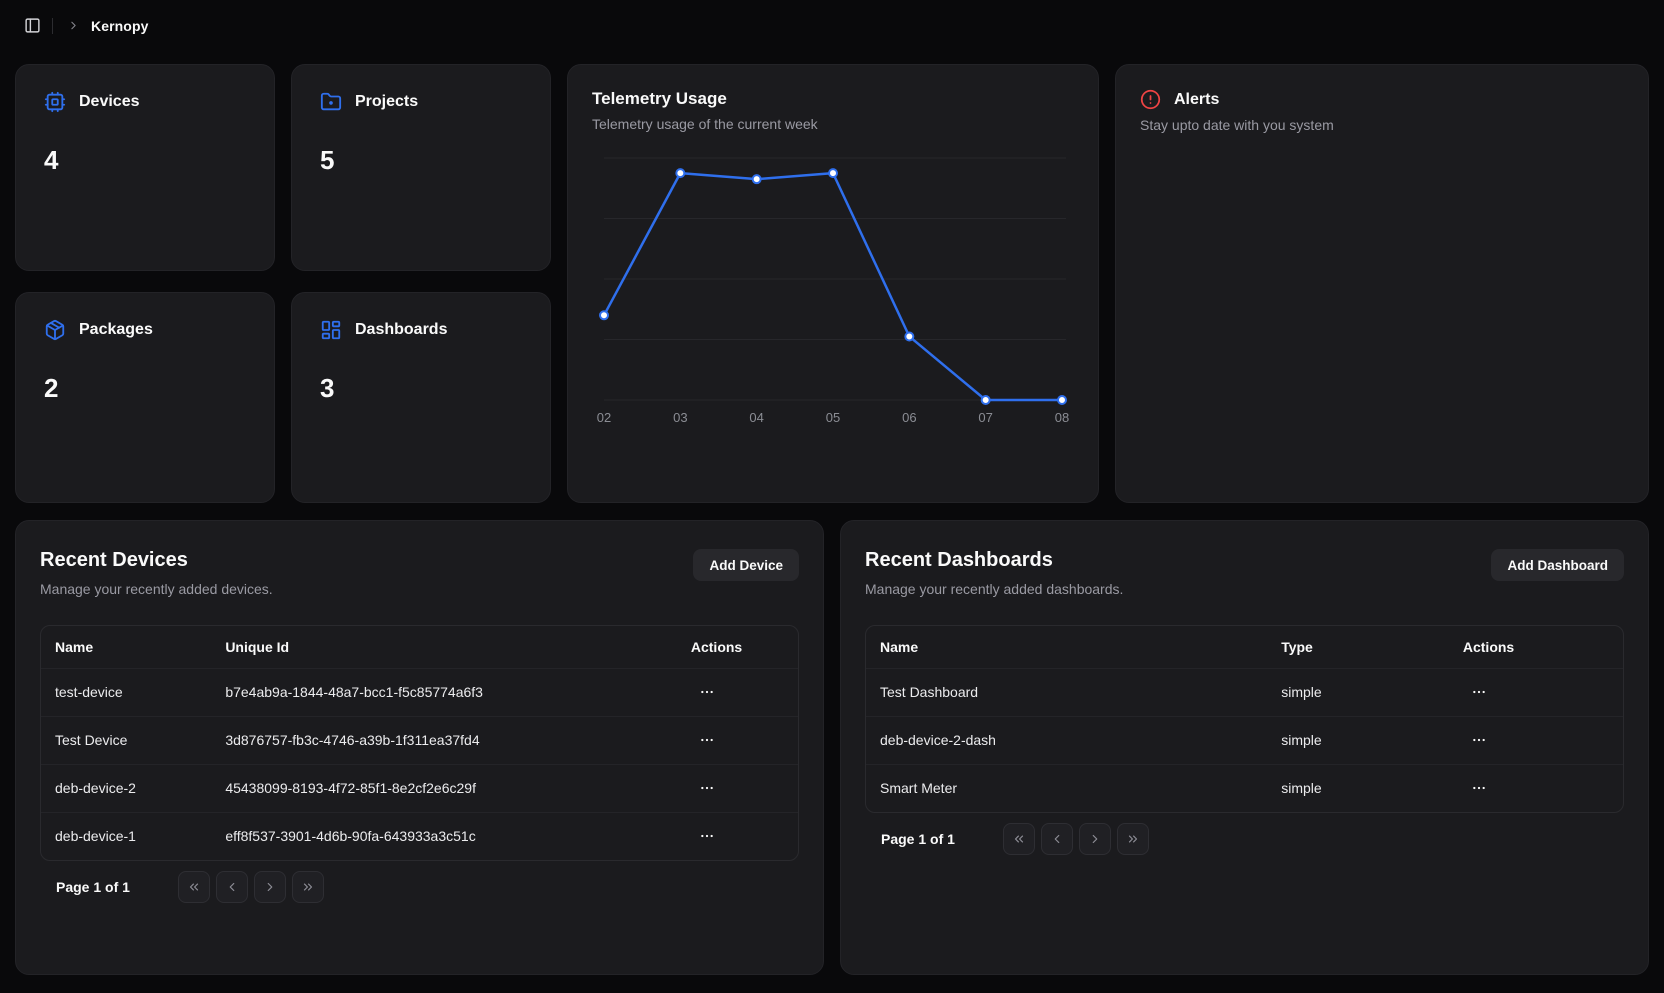 This screenshot has height=993, width=1664. Describe the element at coordinates (120, 25) in the screenshot. I see `breadcrumb-app-name: Kernopy` at that location.